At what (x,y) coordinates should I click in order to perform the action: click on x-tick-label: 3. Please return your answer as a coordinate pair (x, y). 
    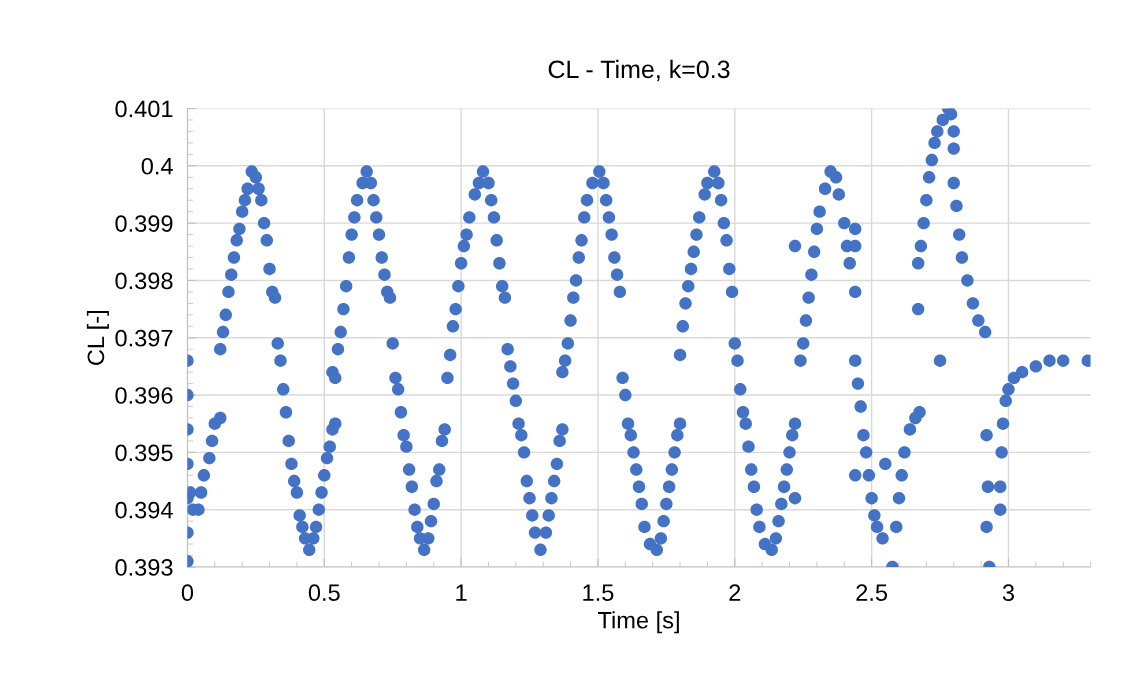
    Looking at the image, I should click on (1008, 593).